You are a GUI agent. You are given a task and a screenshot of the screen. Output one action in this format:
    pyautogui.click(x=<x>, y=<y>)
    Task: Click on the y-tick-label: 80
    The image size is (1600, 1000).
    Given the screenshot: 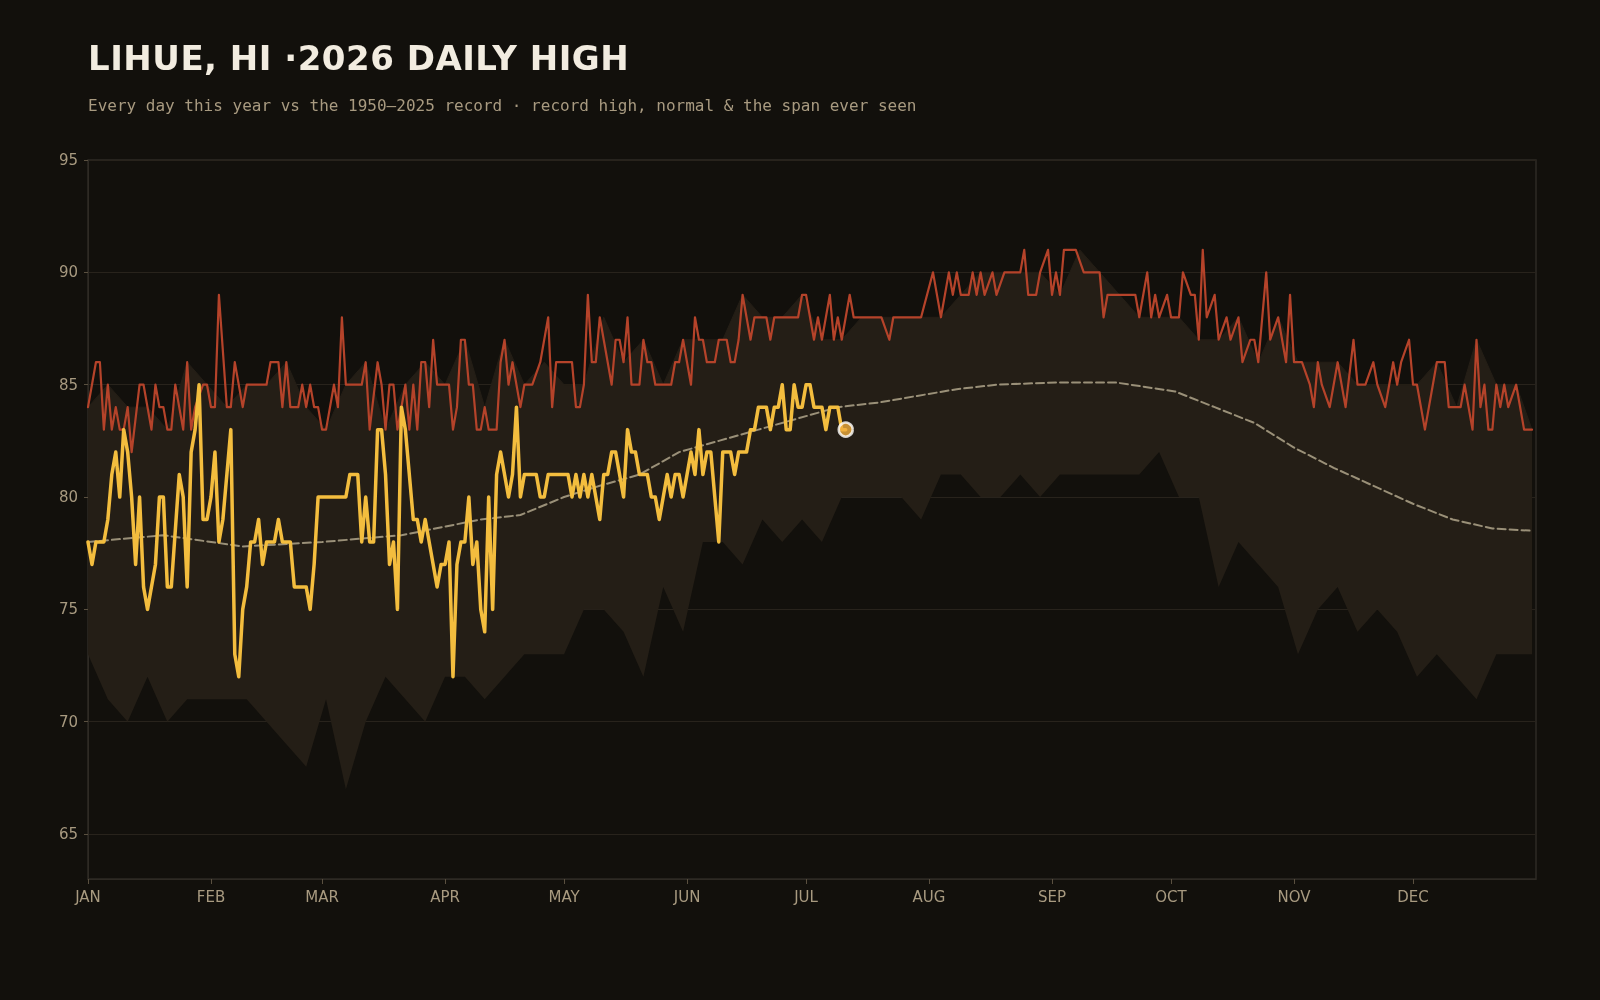 What is the action you would take?
    pyautogui.click(x=68, y=497)
    